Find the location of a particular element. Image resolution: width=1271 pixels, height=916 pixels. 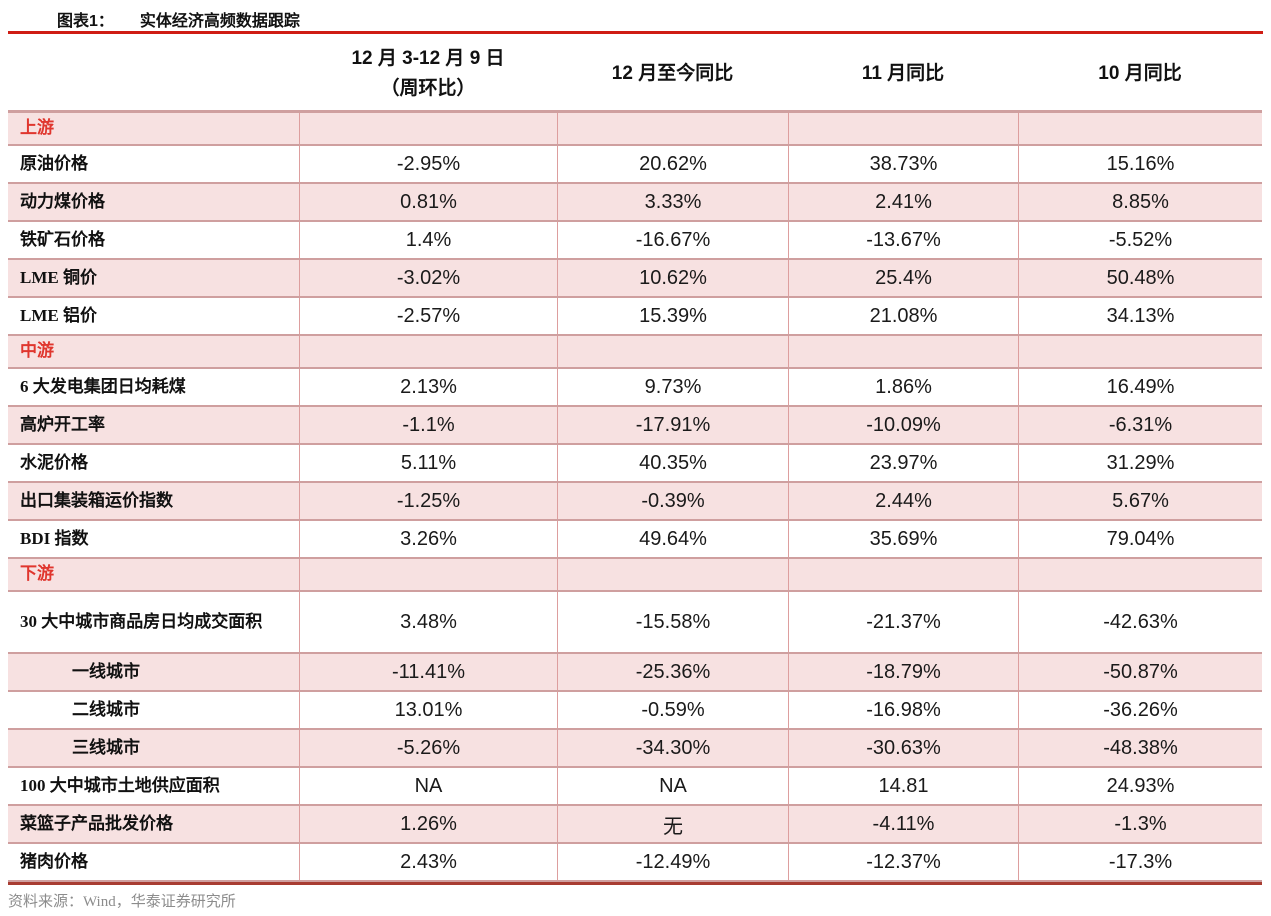

value-cell: 2.13% is located at coordinates (428, 387).